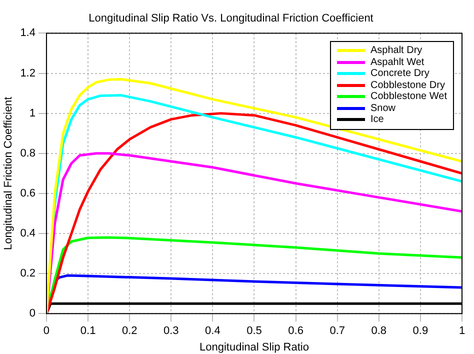  I want to click on y-tick-label: 0.2, so click(28, 274).